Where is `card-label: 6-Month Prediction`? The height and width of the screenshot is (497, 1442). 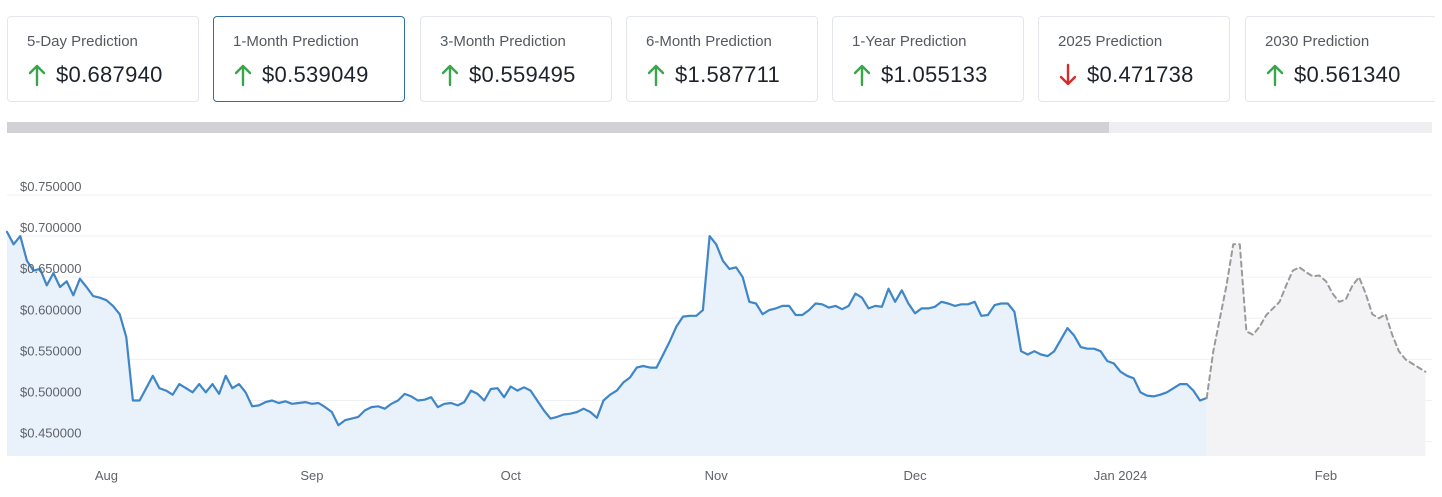
card-label: 6-Month Prediction is located at coordinates (709, 41).